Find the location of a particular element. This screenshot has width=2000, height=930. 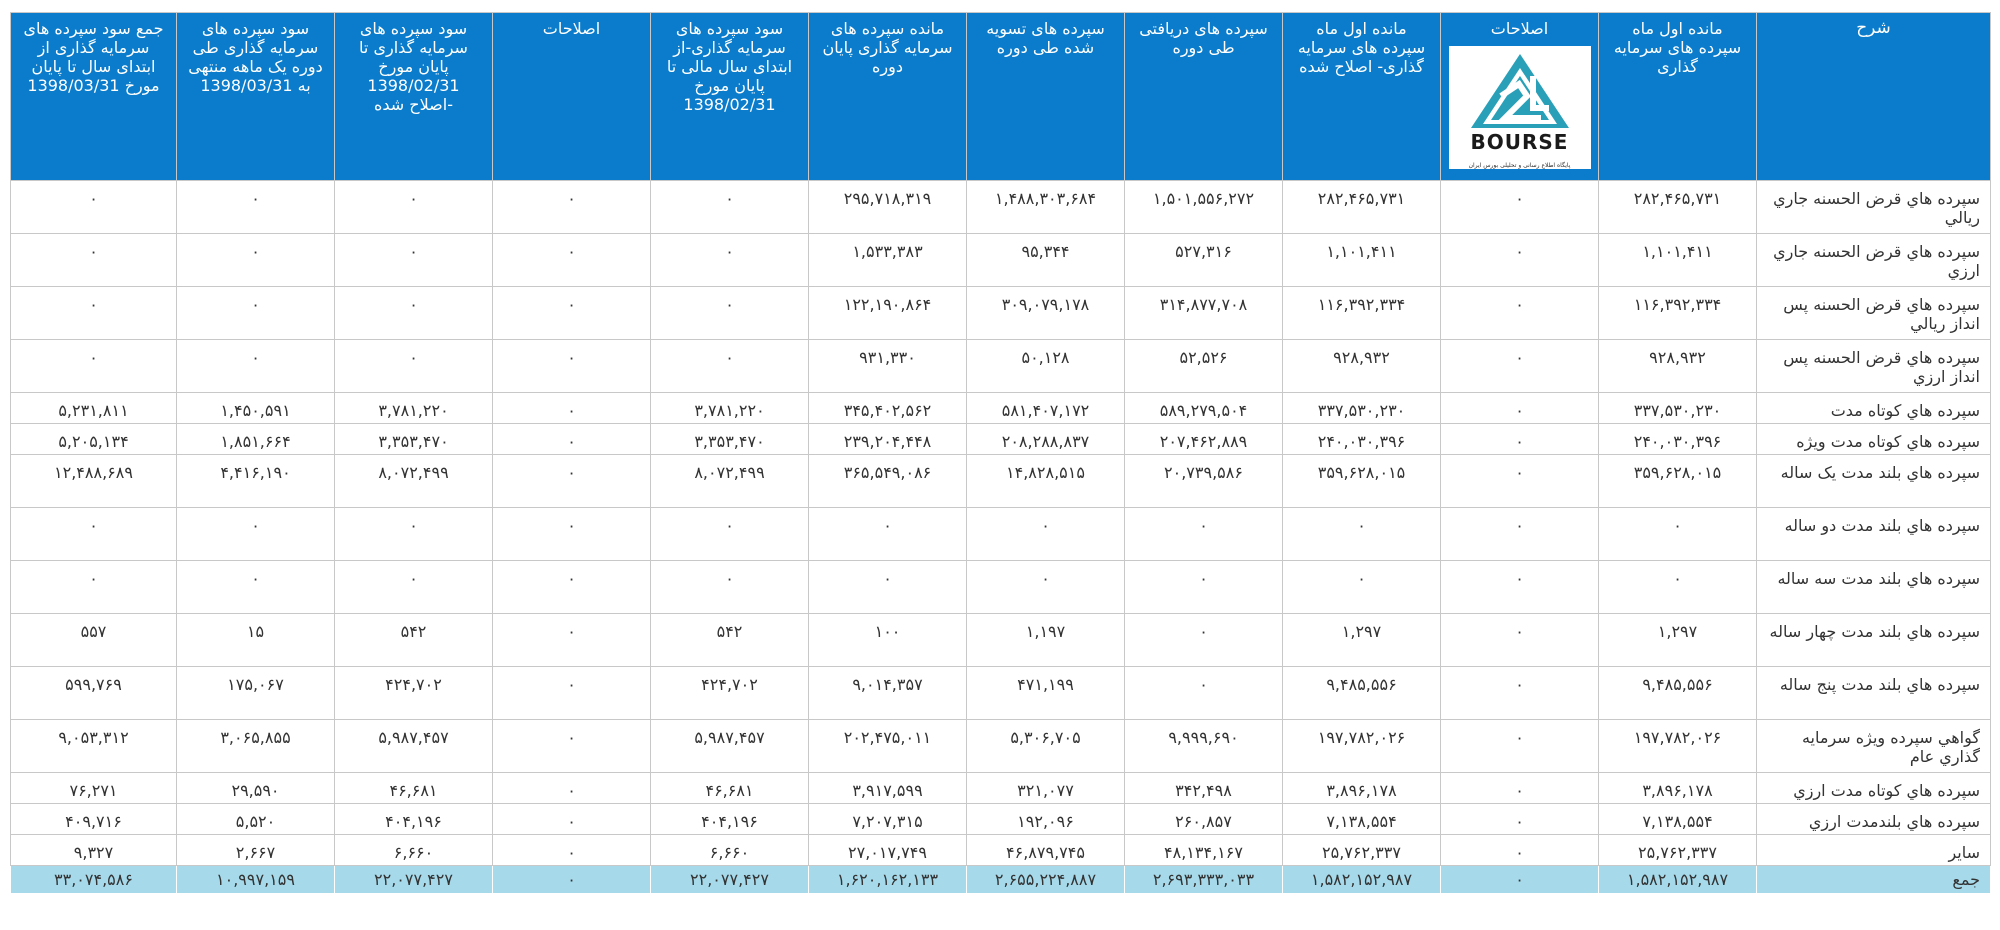

row-desc: سپرده هاي كوتاه مدت ويژه is located at coordinates (1873, 439).